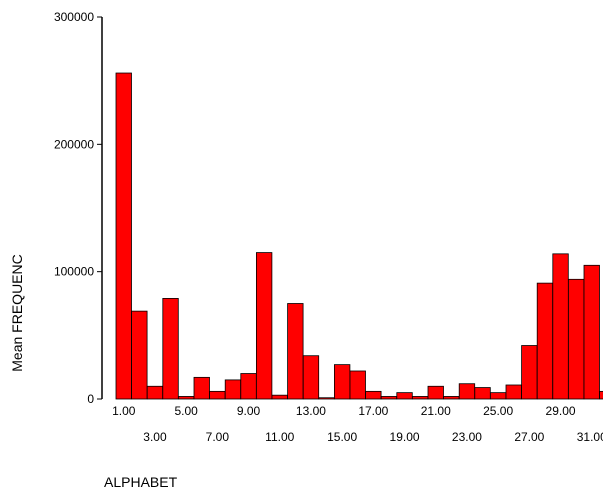 This screenshot has width=603, height=492. I want to click on x-axis-title: ALPHABET, so click(141, 482).